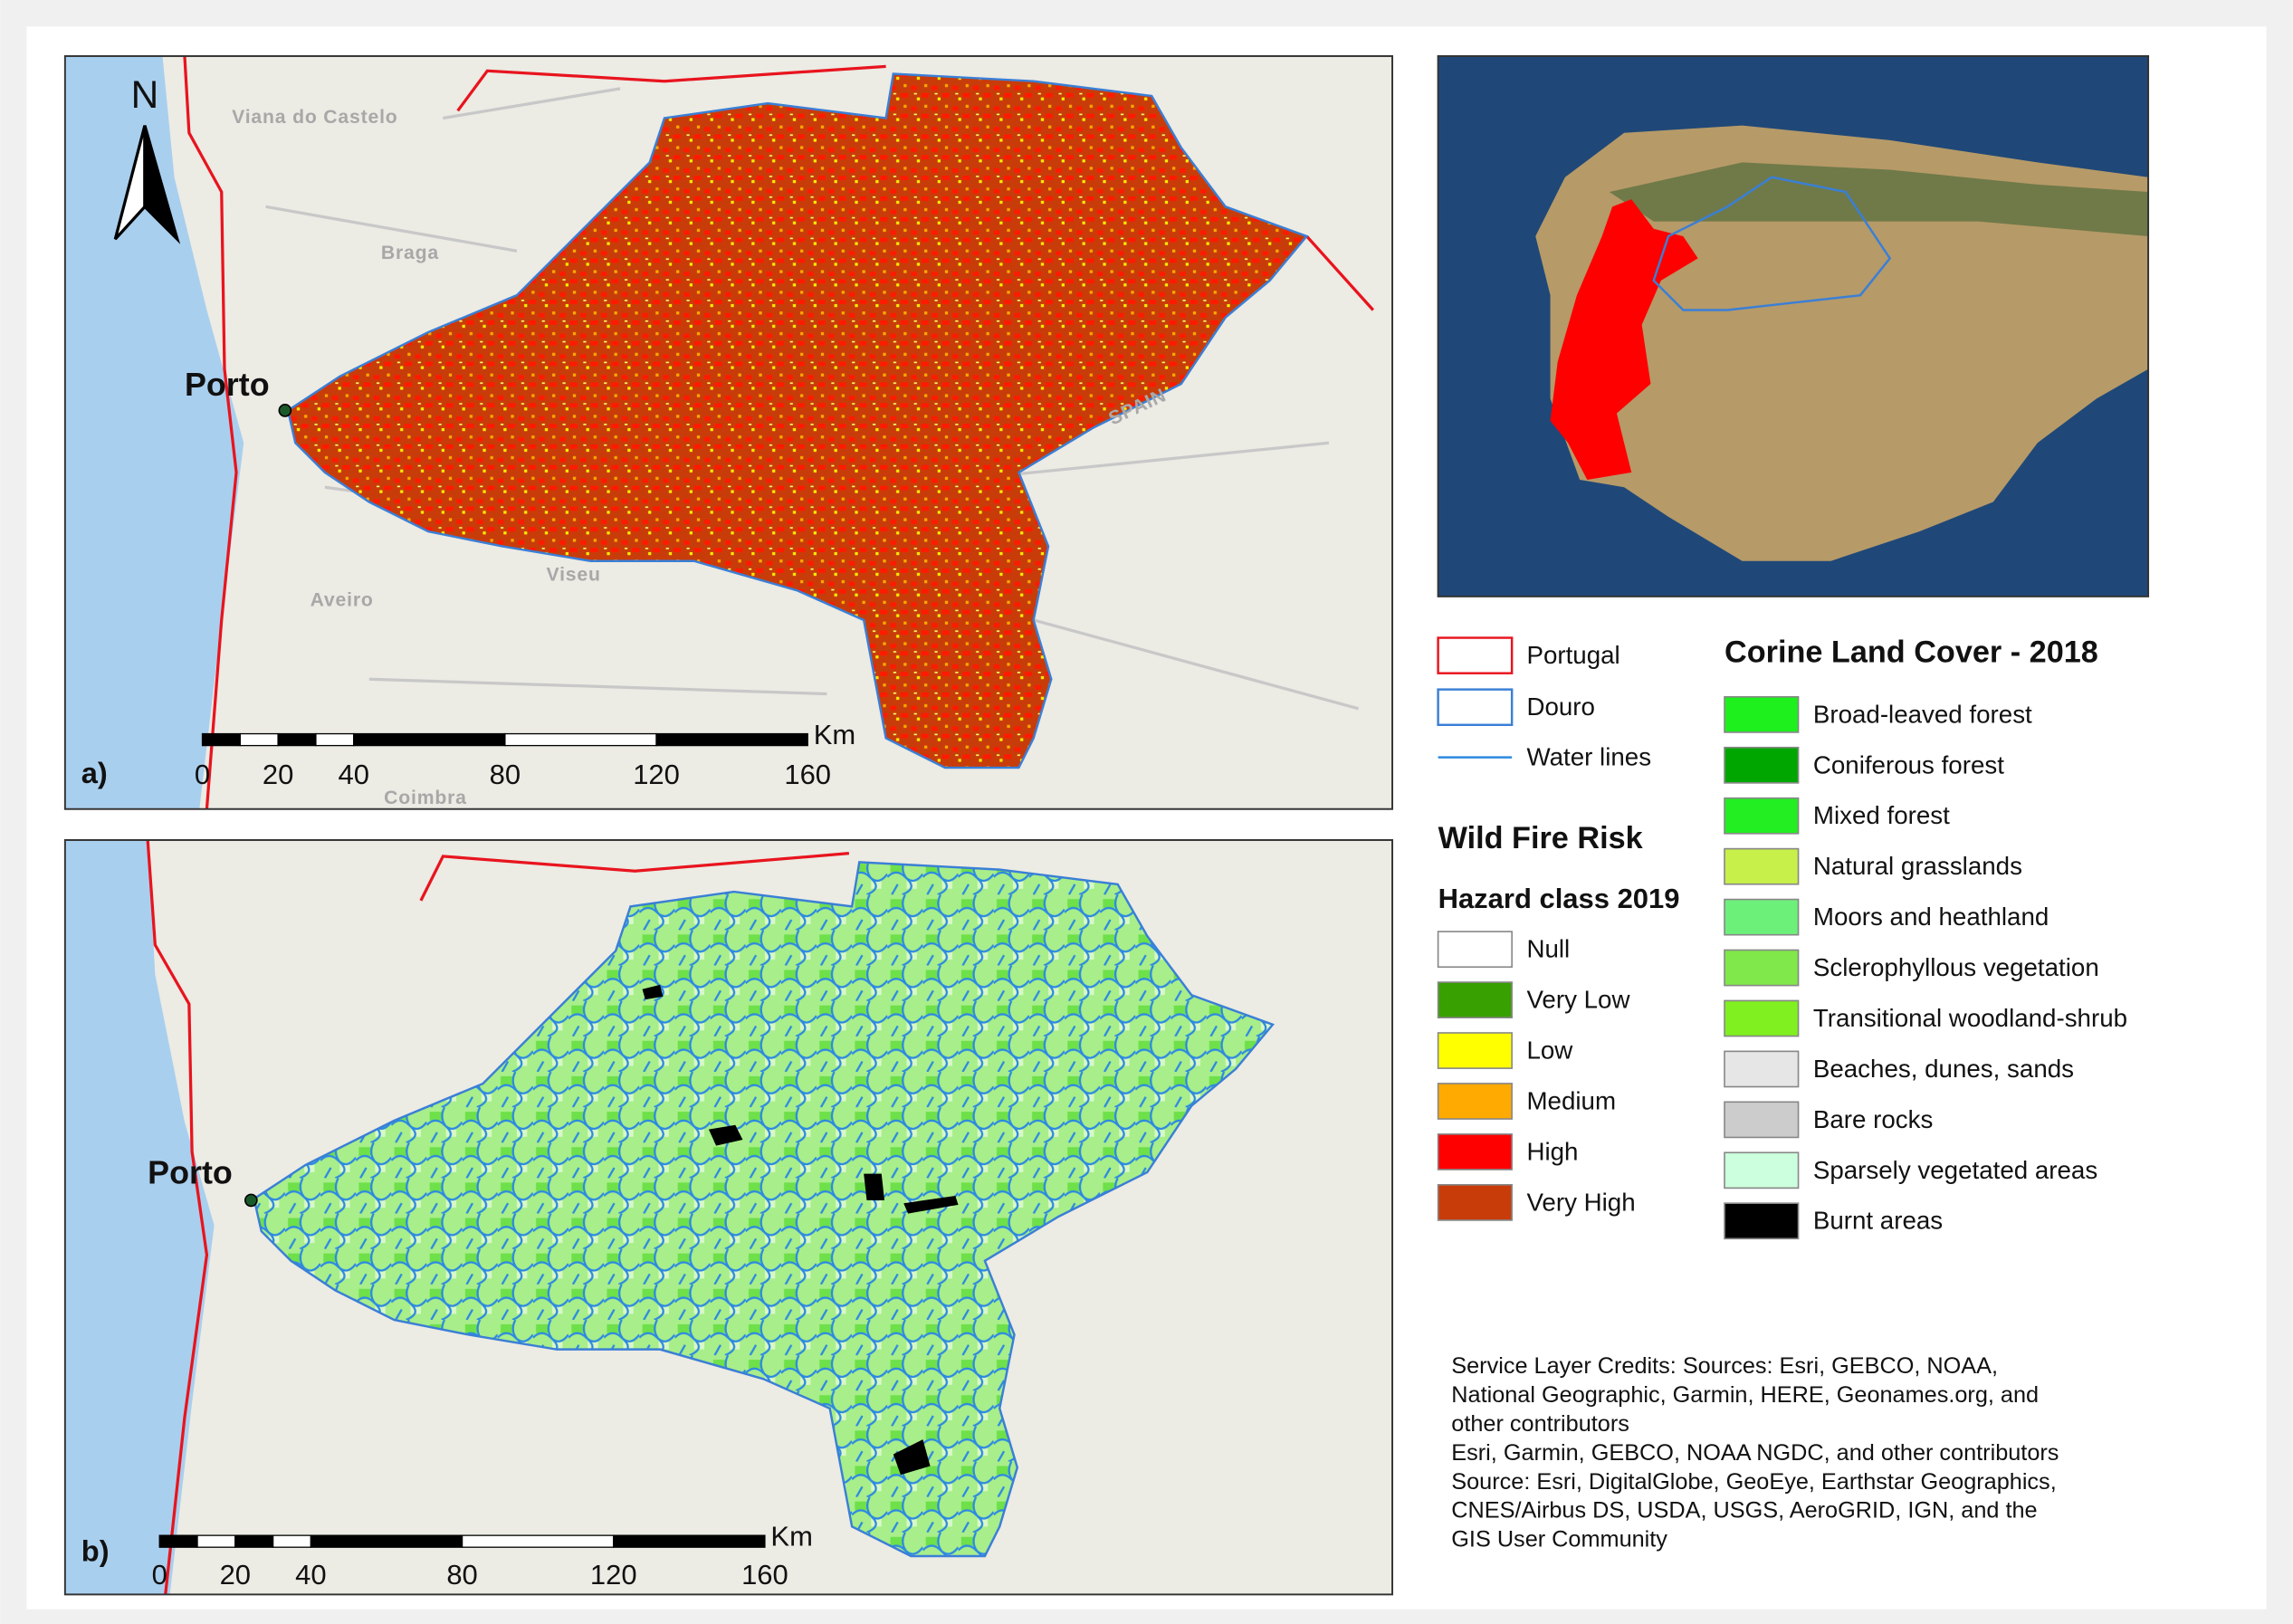  What do you see at coordinates (314, 117) in the screenshot?
I see `place-label: Viana do Castelo` at bounding box center [314, 117].